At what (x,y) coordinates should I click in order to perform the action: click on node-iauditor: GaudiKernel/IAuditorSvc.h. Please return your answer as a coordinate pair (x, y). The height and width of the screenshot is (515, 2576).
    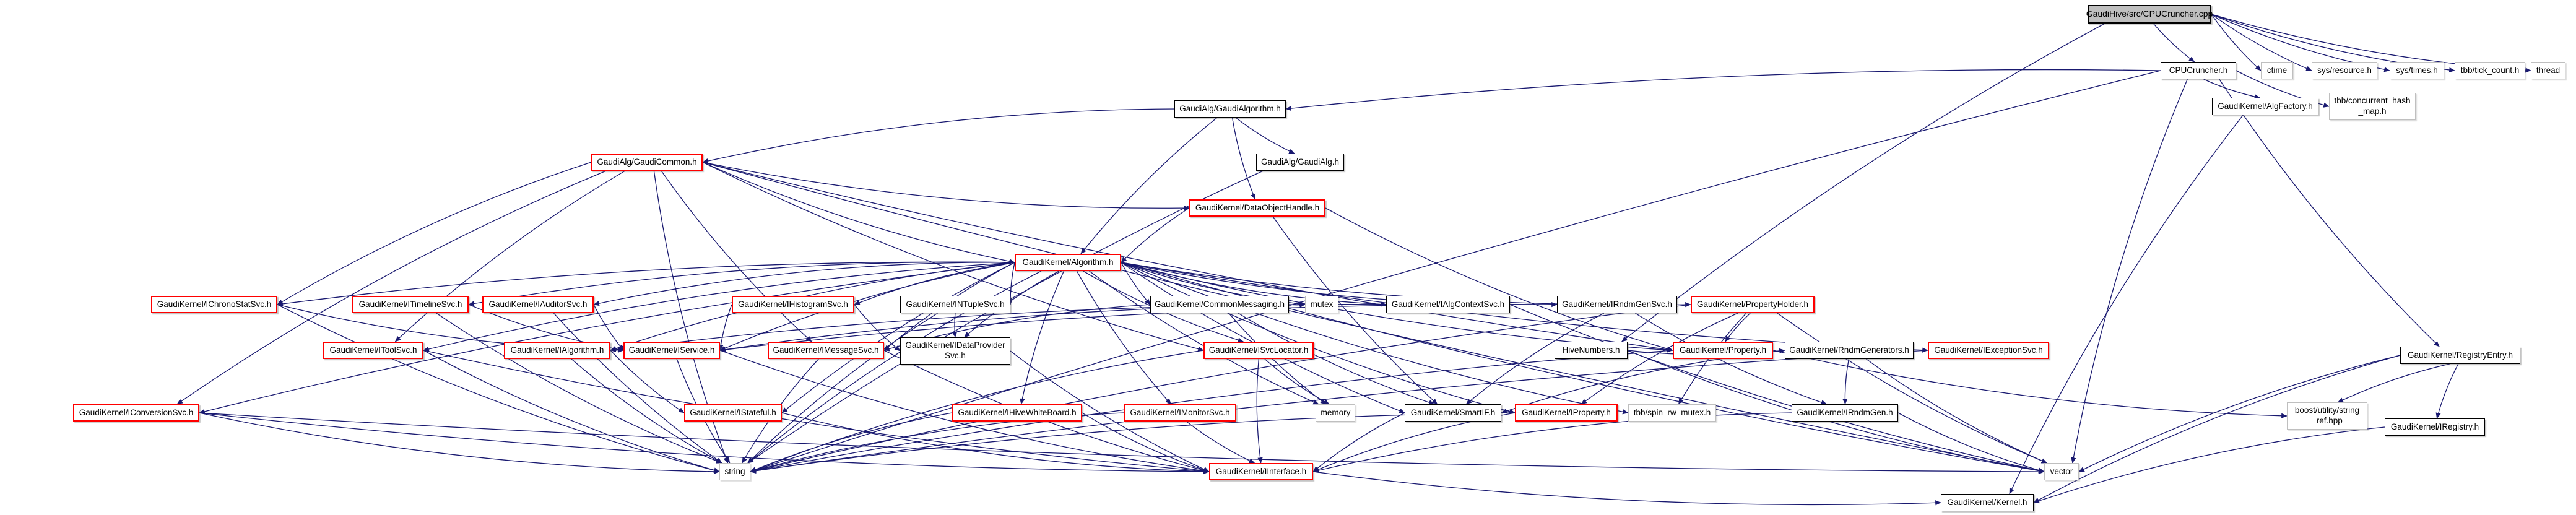
    Looking at the image, I should click on (538, 304).